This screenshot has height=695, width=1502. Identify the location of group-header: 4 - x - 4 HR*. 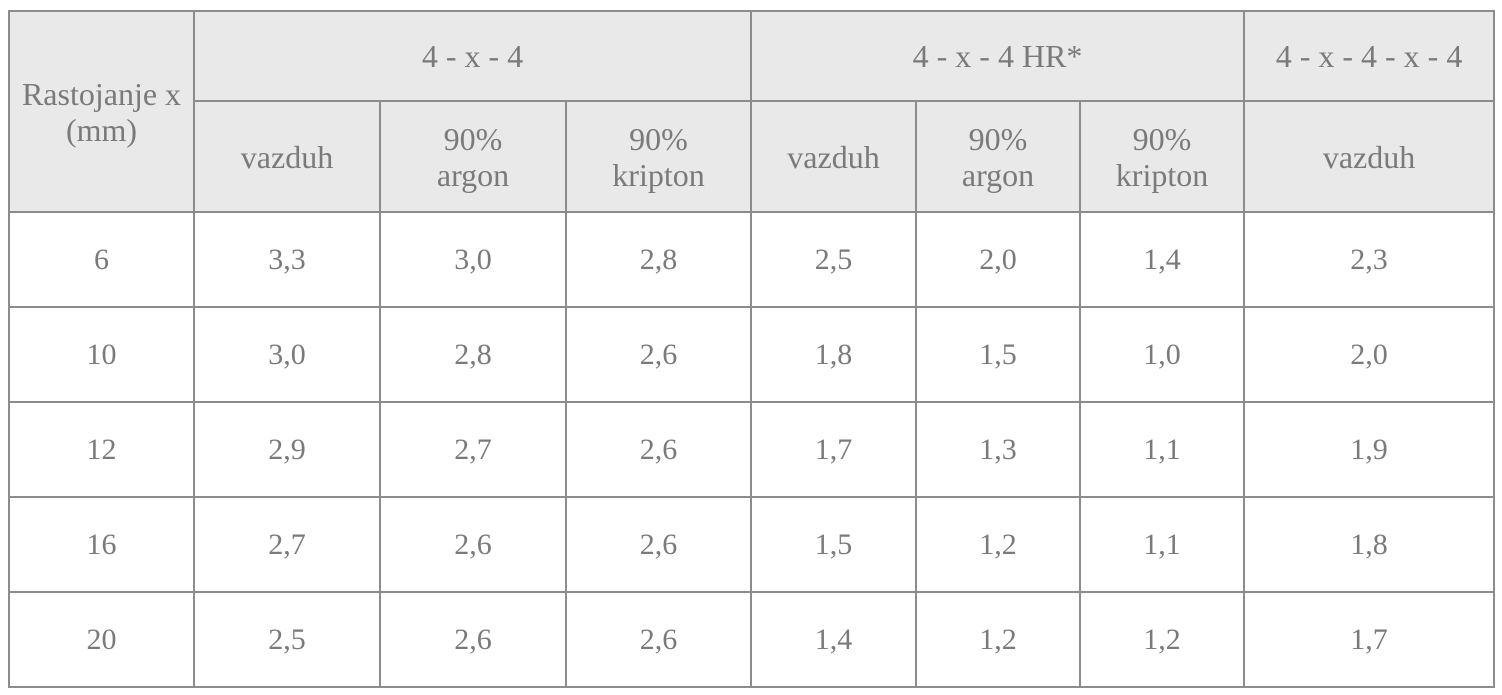
(997, 56).